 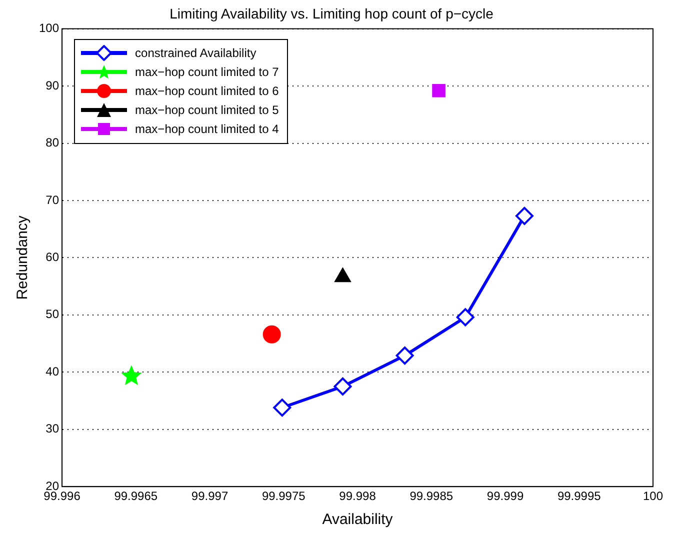 What do you see at coordinates (53, 199) in the screenshot?
I see `y-tick-label: 70` at bounding box center [53, 199].